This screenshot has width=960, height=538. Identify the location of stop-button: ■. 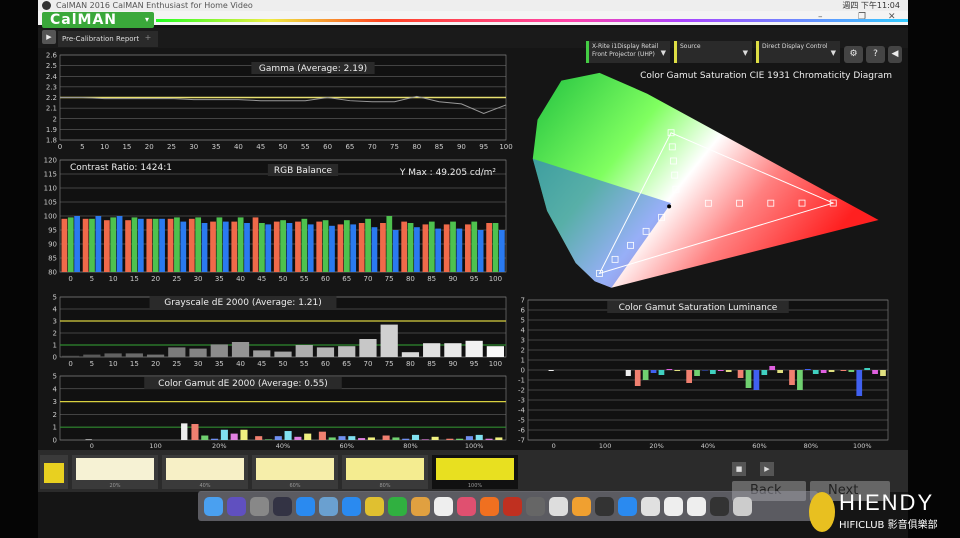
(739, 469).